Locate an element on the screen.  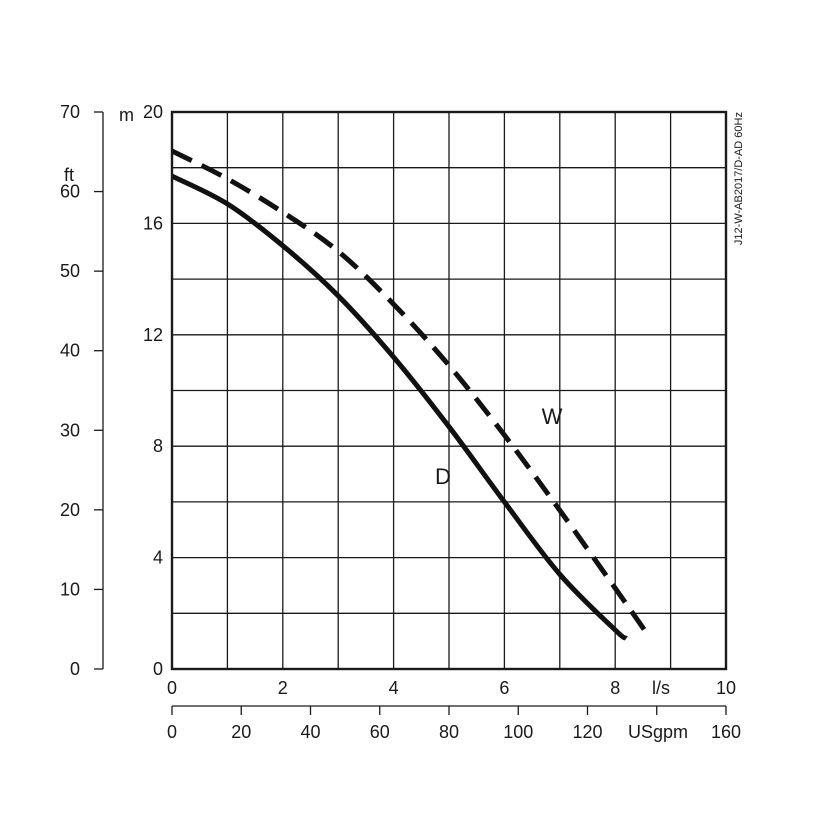
x-secondary-tick-label: 100 is located at coordinates (518, 732).